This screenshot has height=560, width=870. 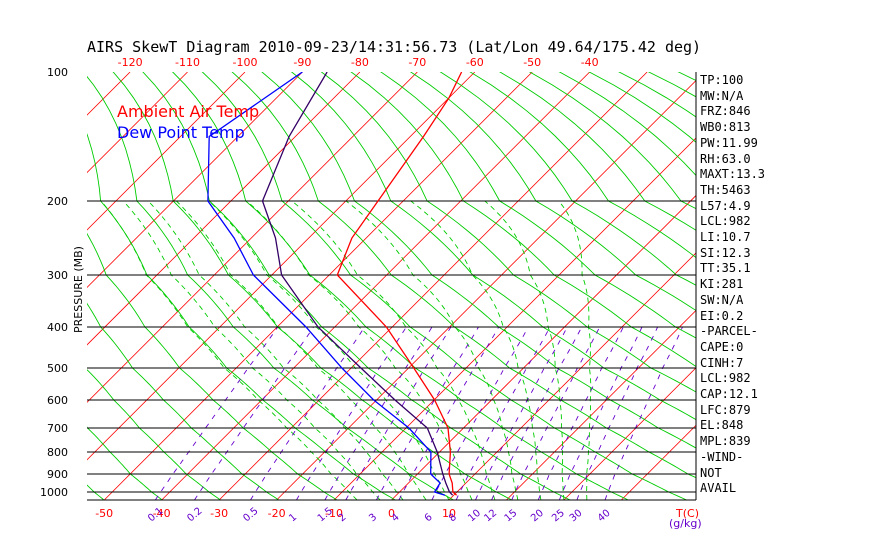 I want to click on mixing-ratio-label: 40, so click(x=604, y=516).